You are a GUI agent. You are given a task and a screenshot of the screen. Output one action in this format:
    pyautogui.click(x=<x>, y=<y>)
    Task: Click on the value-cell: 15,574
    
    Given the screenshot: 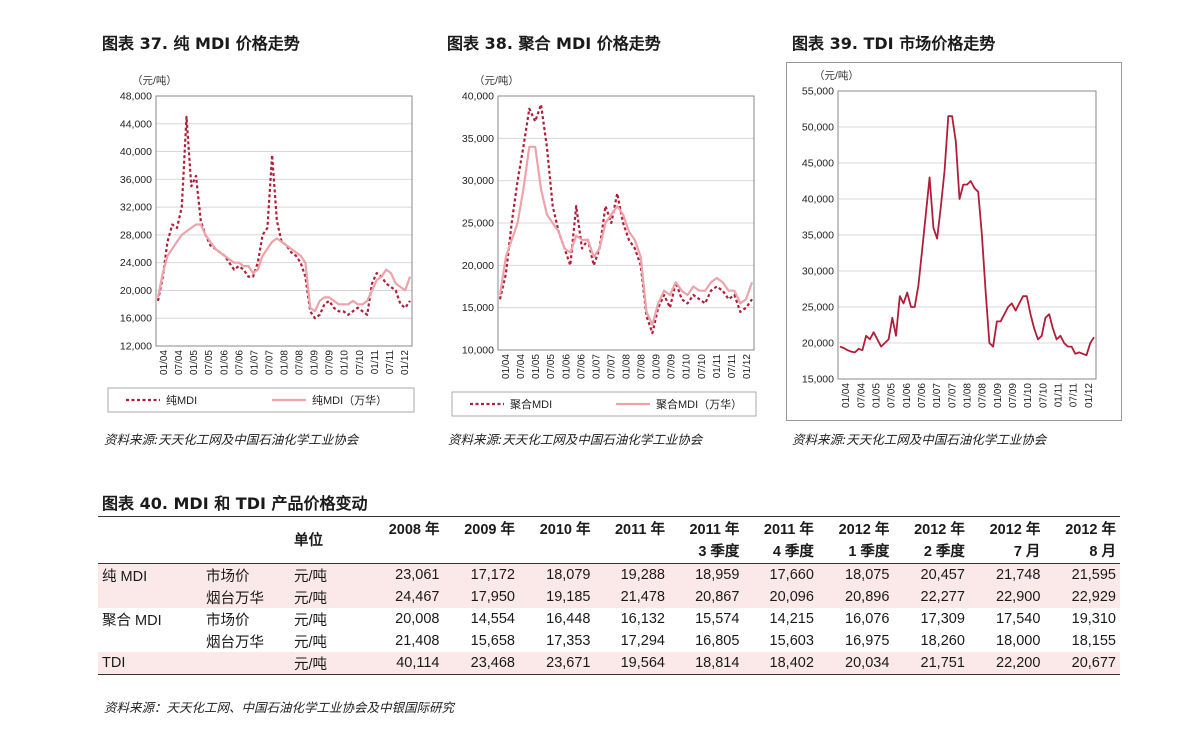 What is the action you would take?
    pyautogui.click(x=717, y=619)
    